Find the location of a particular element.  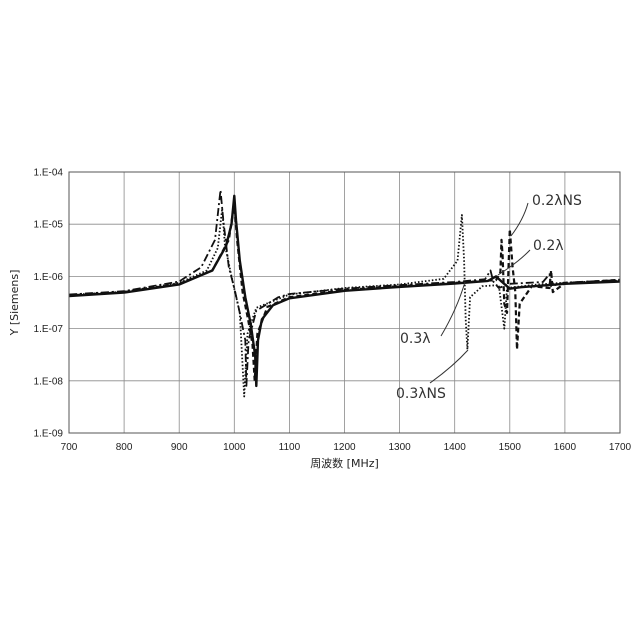

y-tick-label: 1.E-08 is located at coordinates (49, 381).